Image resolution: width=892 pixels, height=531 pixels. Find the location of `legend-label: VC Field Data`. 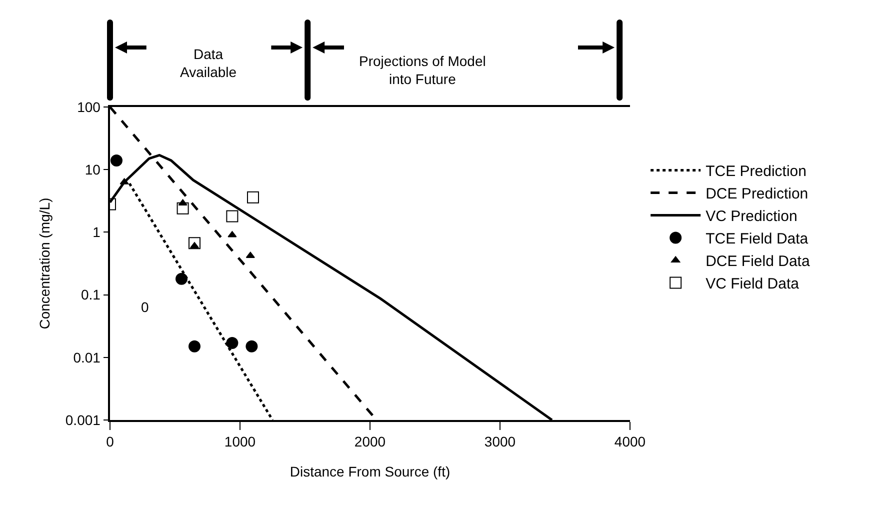

legend-label: VC Field Data is located at coordinates (753, 284).